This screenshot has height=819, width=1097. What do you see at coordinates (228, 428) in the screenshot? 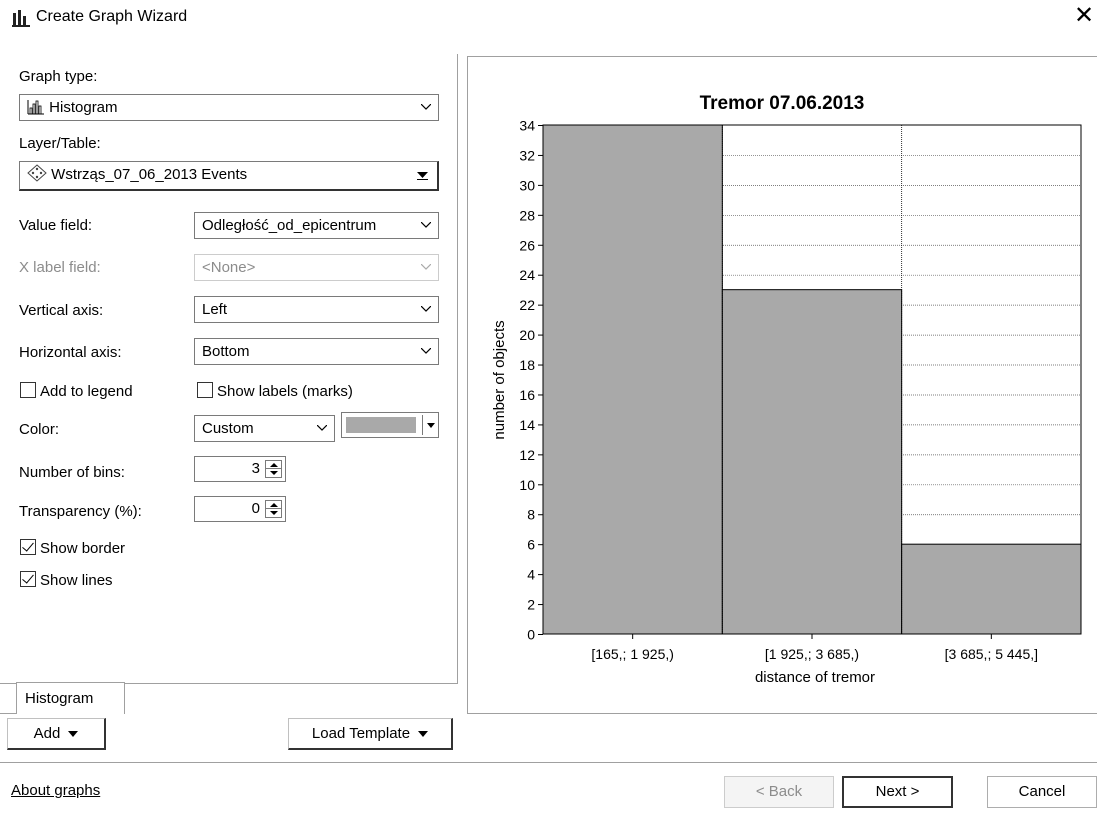
I see `color-mode-value: Custom` at bounding box center [228, 428].